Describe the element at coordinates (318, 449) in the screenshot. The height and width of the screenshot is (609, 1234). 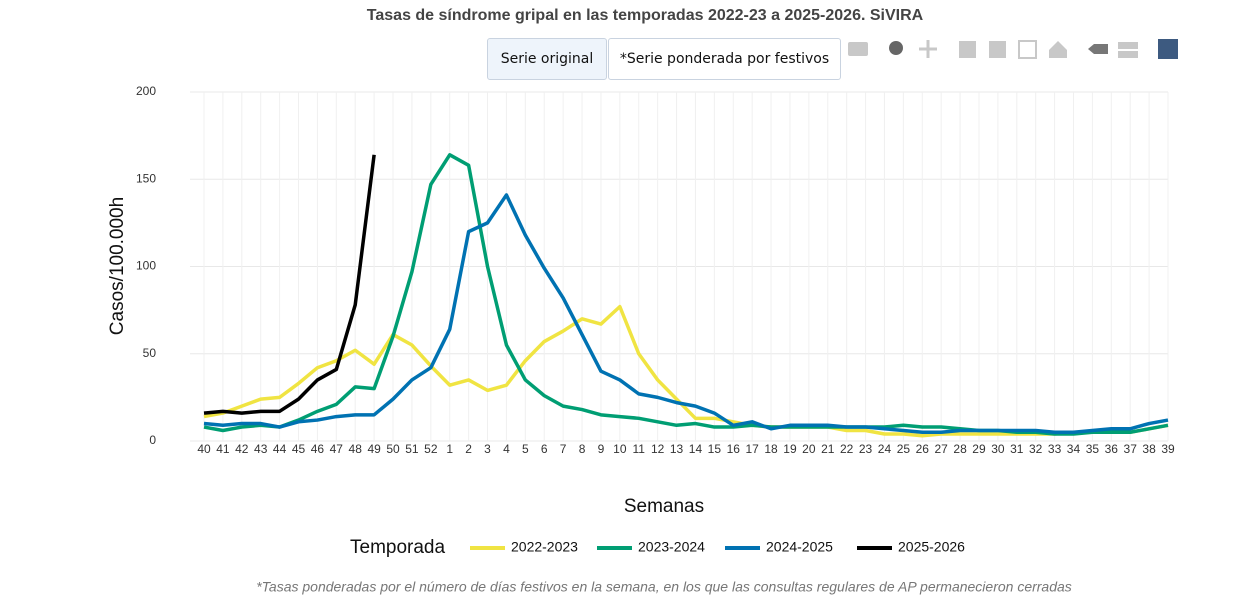
I see `x-tick-label: 46` at that location.